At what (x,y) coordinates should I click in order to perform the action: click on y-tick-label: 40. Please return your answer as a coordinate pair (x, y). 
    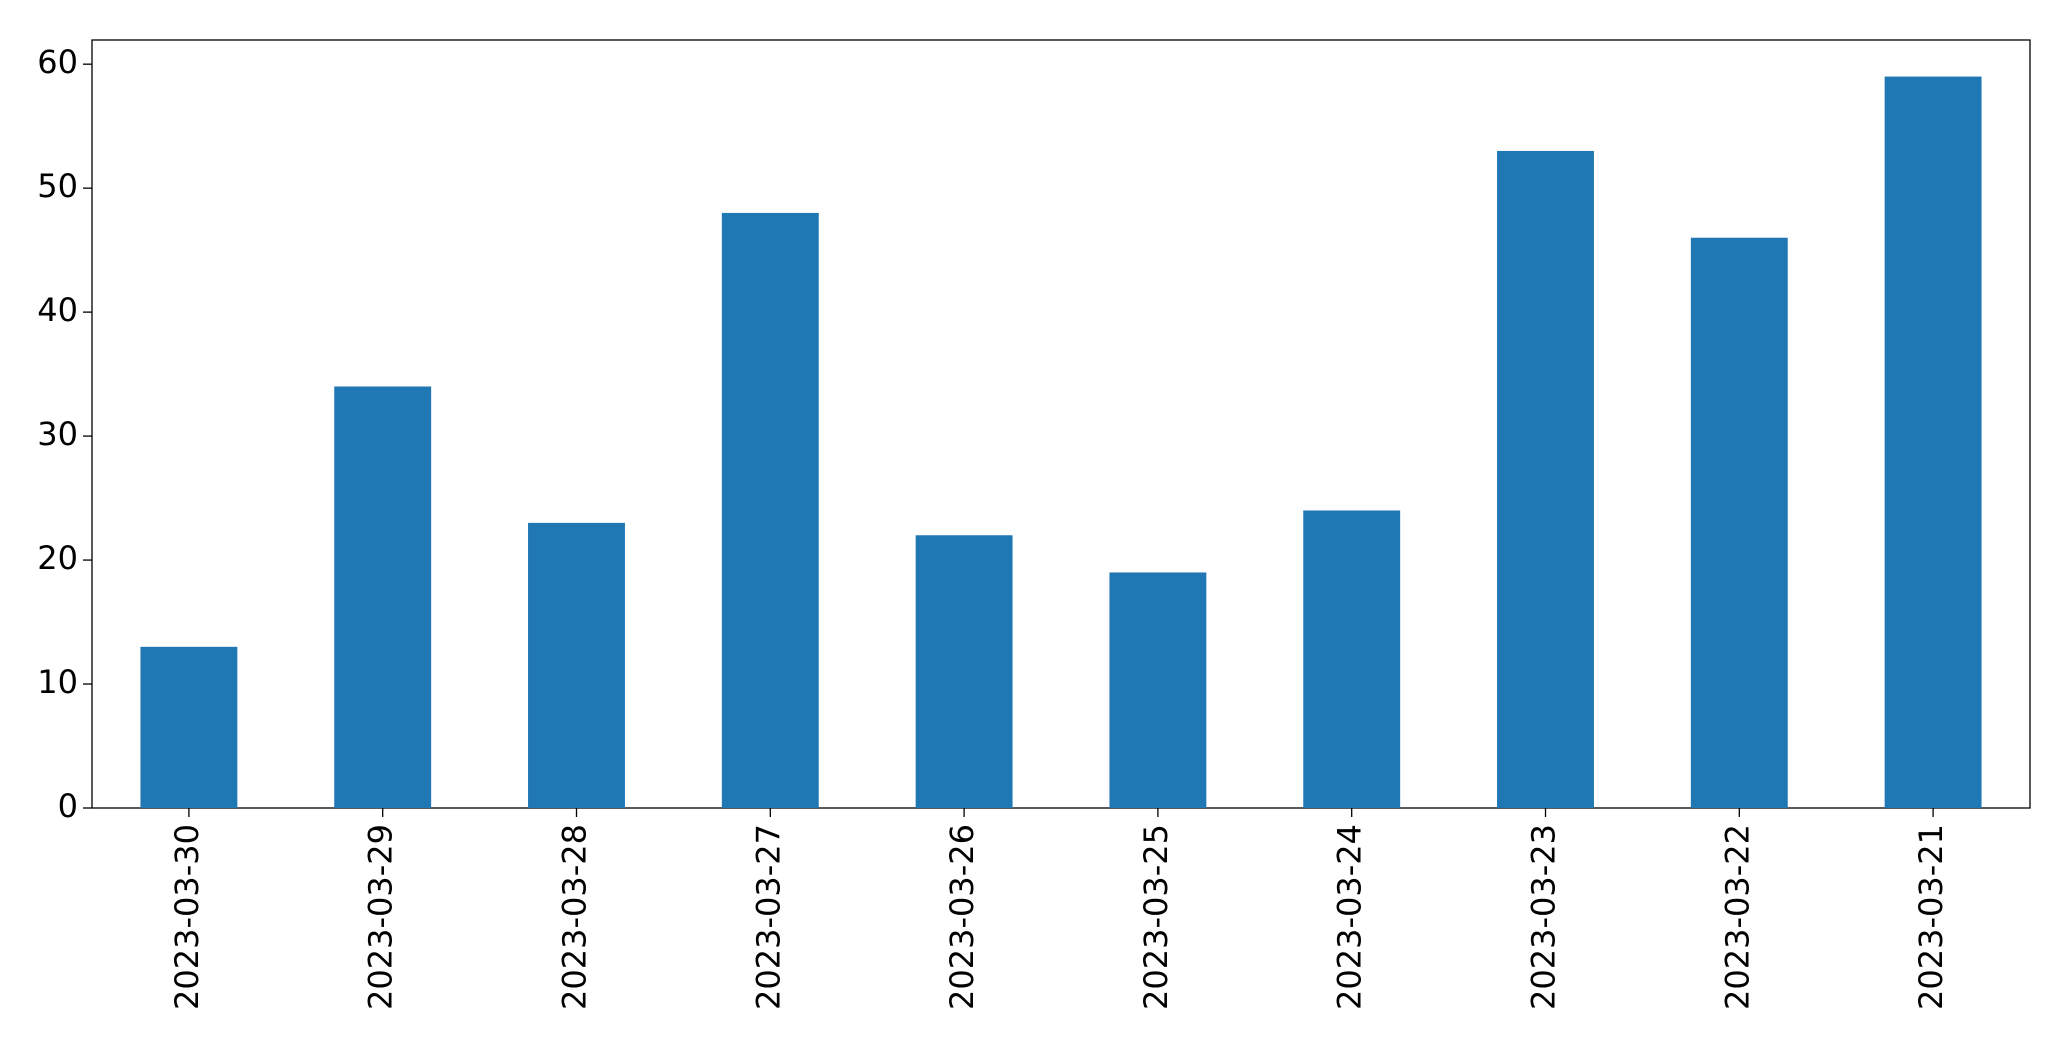
    Looking at the image, I should click on (57, 310).